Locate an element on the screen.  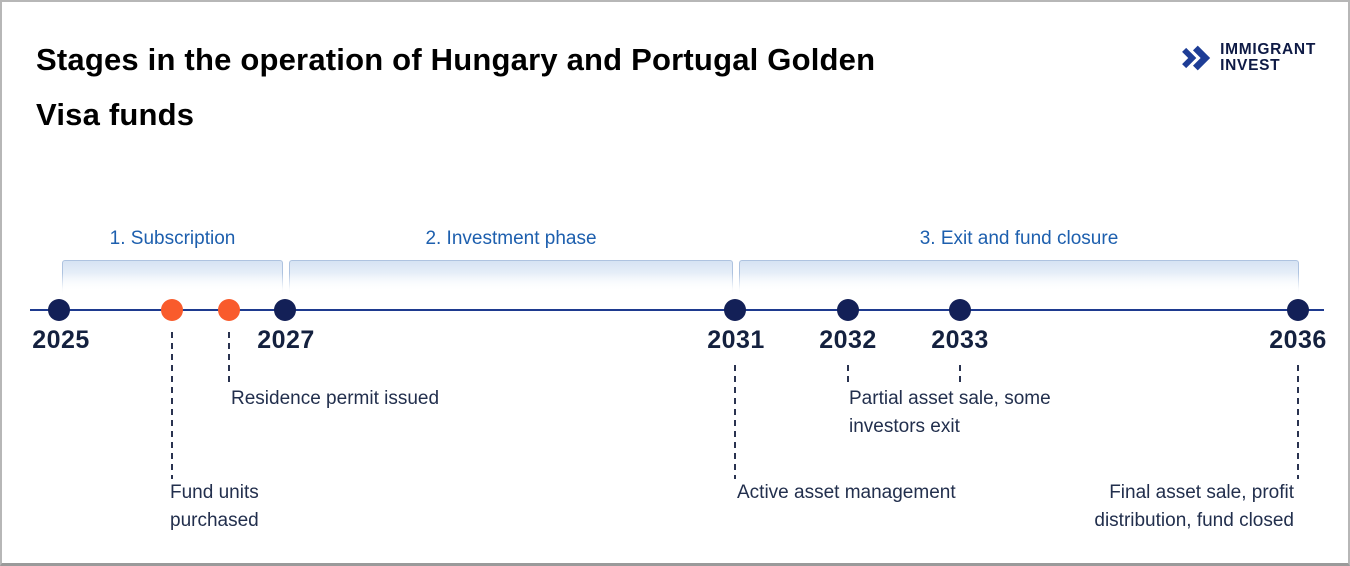
phase-bracket-subscription is located at coordinates (172, 277).